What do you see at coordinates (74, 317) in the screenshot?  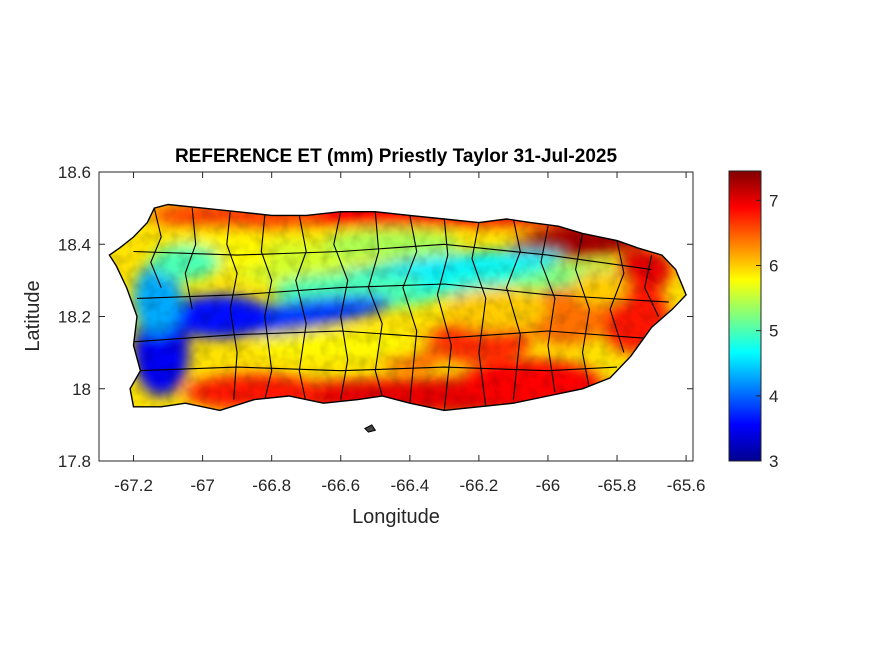 I see `y-tick-label: 18.2` at bounding box center [74, 317].